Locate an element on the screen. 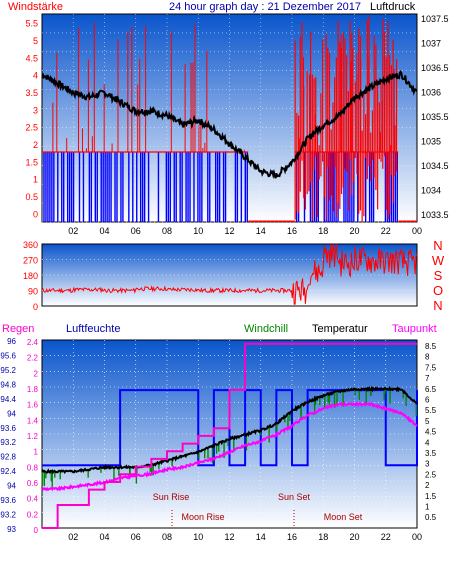 This screenshot has width=470, height=562. wind-tick-label: 5.5 is located at coordinates (31, 24).